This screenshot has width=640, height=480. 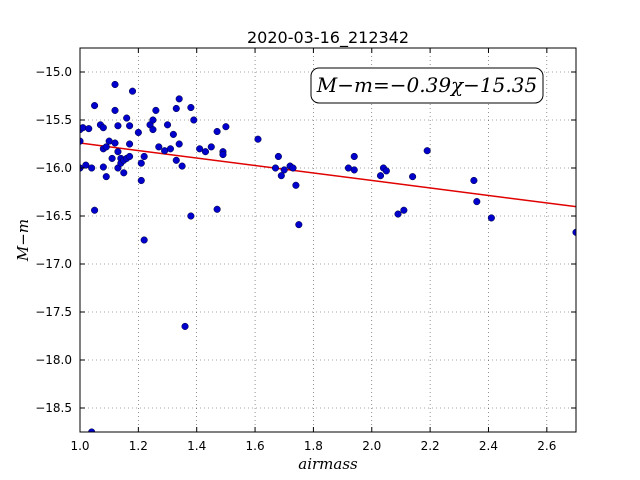 What do you see at coordinates (53, 240) in the screenshot?
I see `y-tick-labels: −15.0 −15.5 −16.0 −16.5 −17.0 −17.5 −18.0 −18.5` at bounding box center [53, 240].